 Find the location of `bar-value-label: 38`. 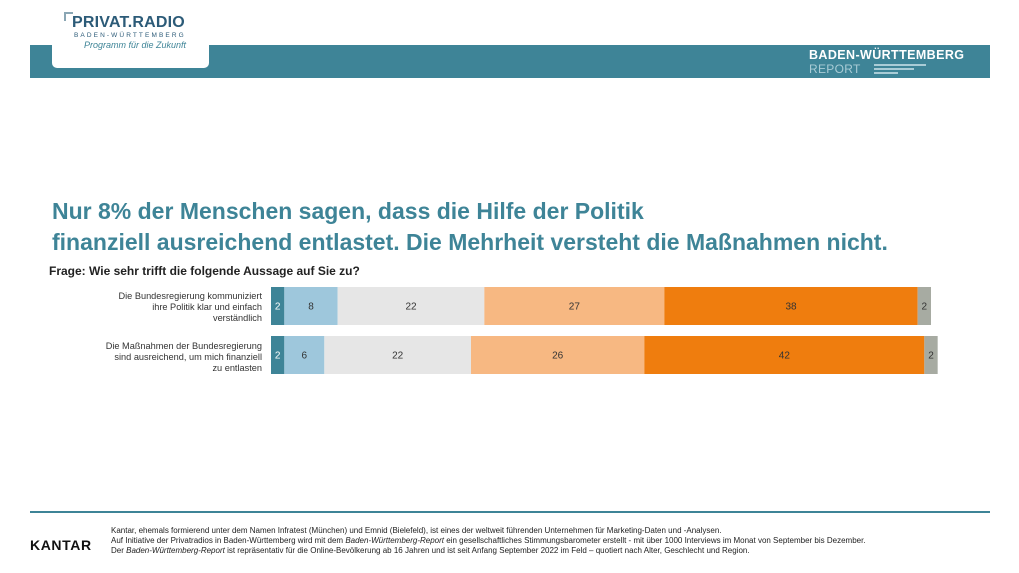

bar-value-label: 38 is located at coordinates (791, 307).